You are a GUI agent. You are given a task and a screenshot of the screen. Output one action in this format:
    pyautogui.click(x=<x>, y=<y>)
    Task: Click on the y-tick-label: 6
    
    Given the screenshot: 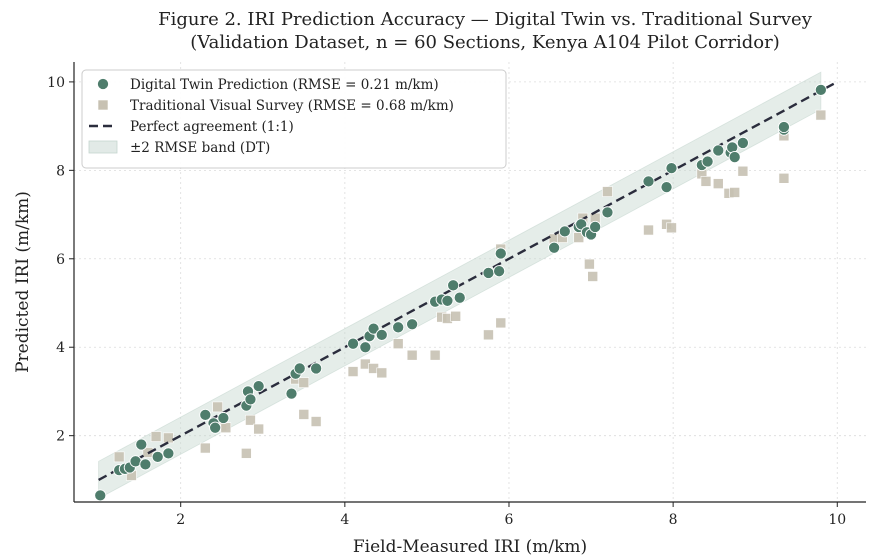 What is the action you would take?
    pyautogui.click(x=60, y=260)
    